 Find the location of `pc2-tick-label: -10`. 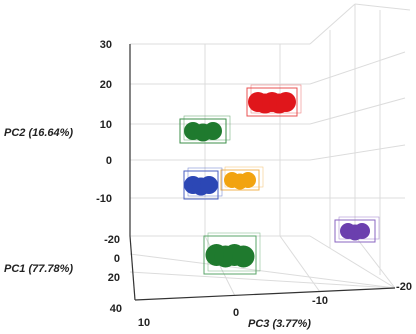

pc2-tick-label: -10 is located at coordinates (104, 199).